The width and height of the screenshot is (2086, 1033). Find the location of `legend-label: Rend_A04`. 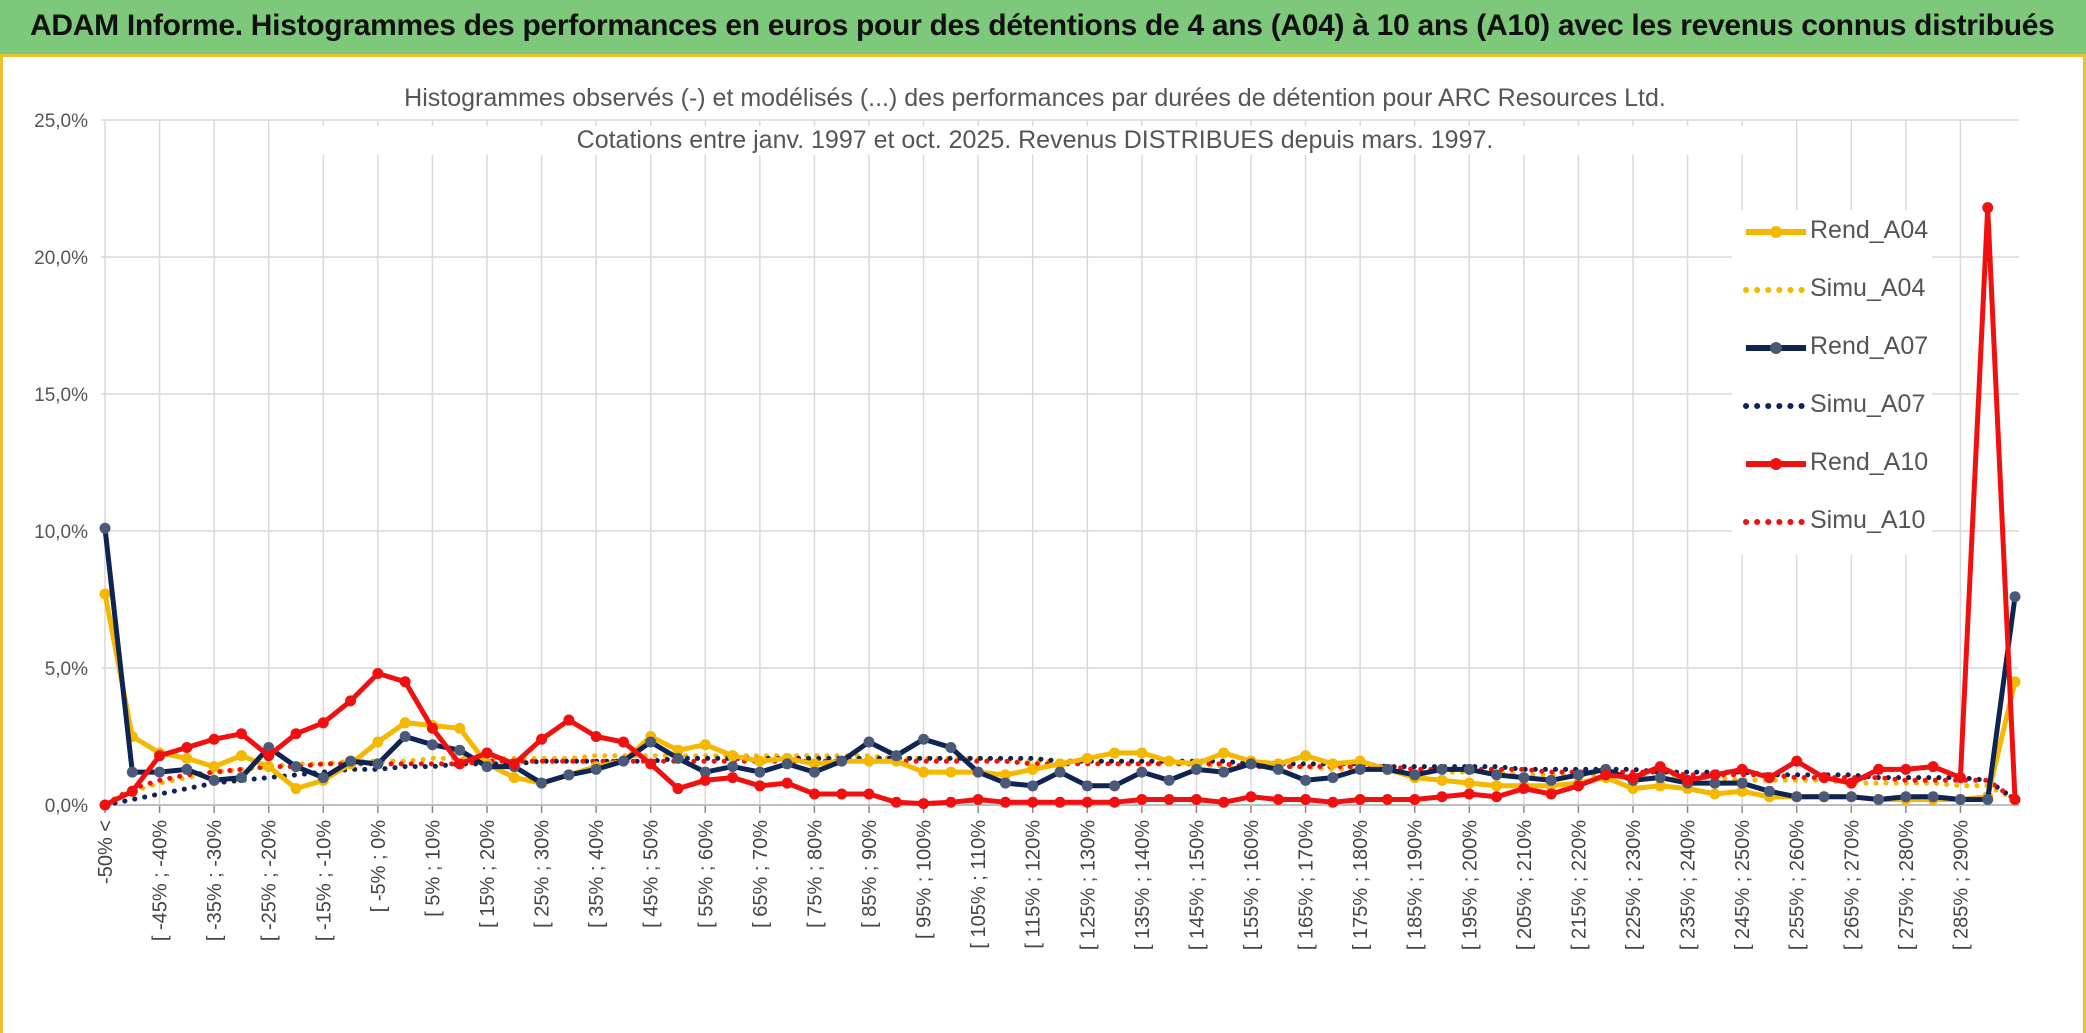

legend-label: Rend_A04 is located at coordinates (1869, 230).